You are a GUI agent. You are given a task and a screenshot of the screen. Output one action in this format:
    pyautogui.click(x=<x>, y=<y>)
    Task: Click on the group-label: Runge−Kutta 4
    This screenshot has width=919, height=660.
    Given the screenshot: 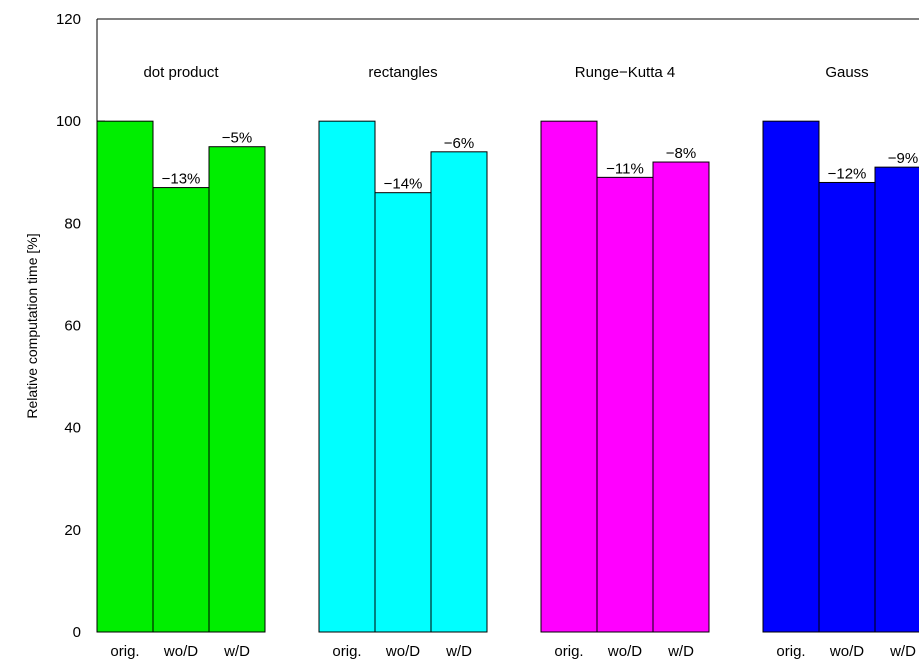 What is the action you would take?
    pyautogui.click(x=625, y=72)
    